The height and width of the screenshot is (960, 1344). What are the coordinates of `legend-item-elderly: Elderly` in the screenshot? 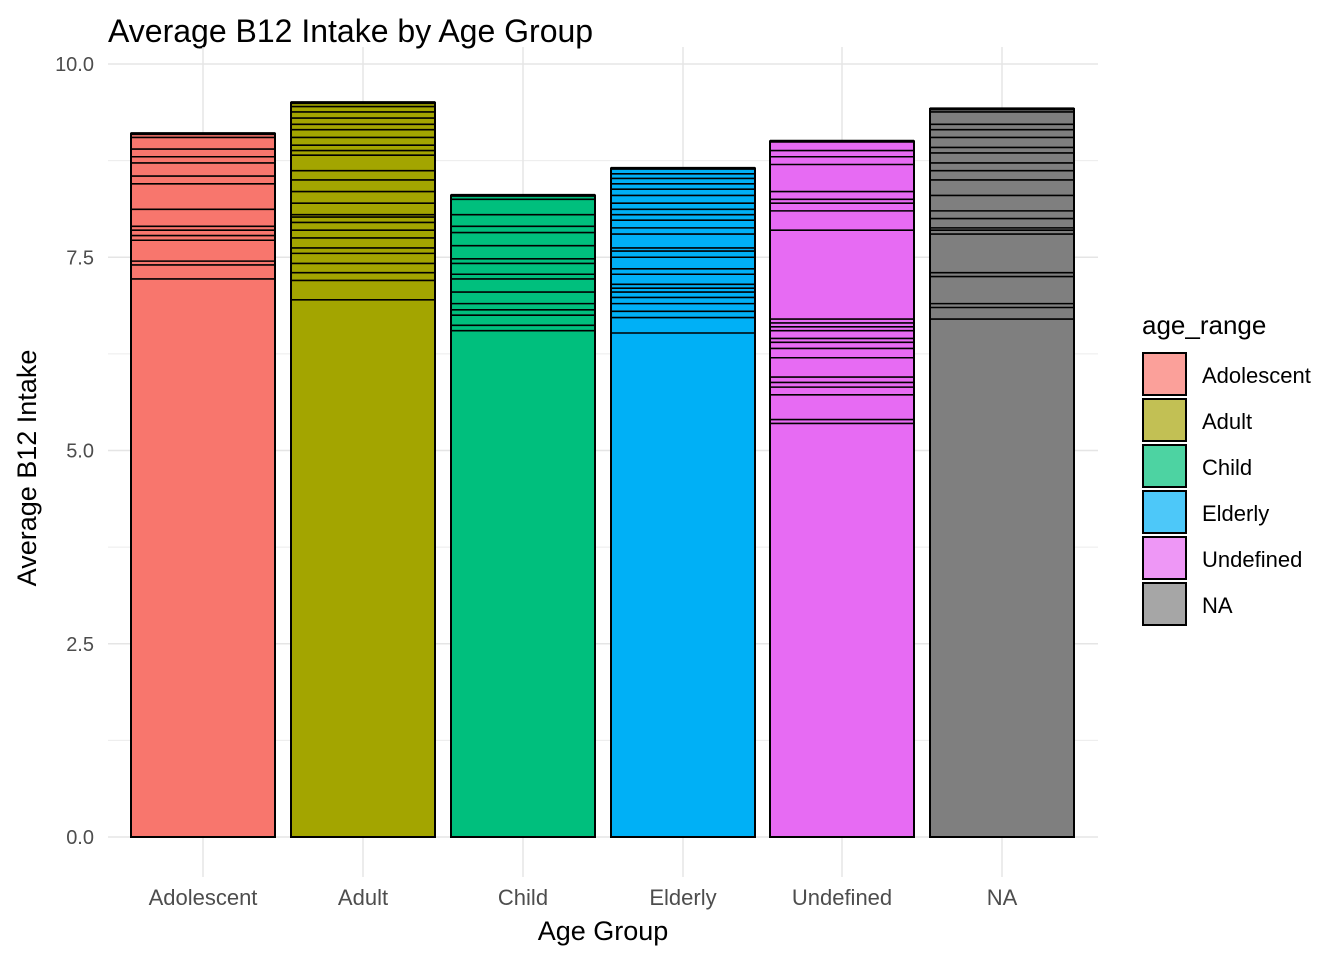 It's located at (1205, 512).